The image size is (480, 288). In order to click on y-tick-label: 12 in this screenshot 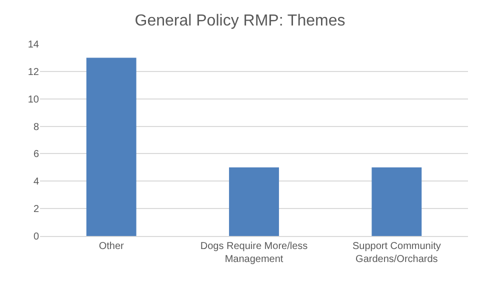, I will do `click(34, 72)`.